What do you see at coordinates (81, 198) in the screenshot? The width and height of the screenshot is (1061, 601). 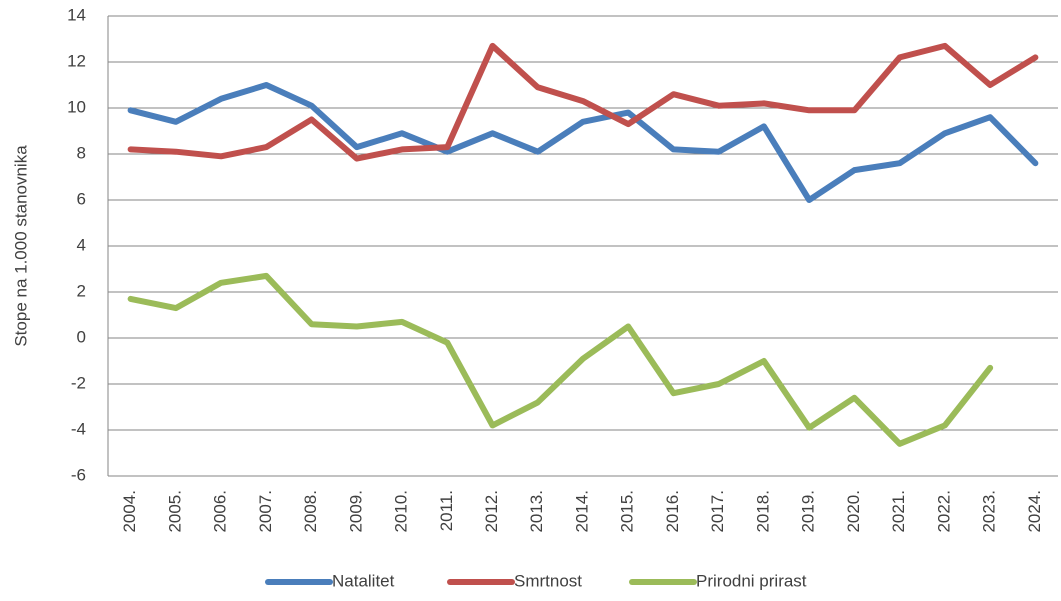 I see `y-tick-label: 6` at bounding box center [81, 198].